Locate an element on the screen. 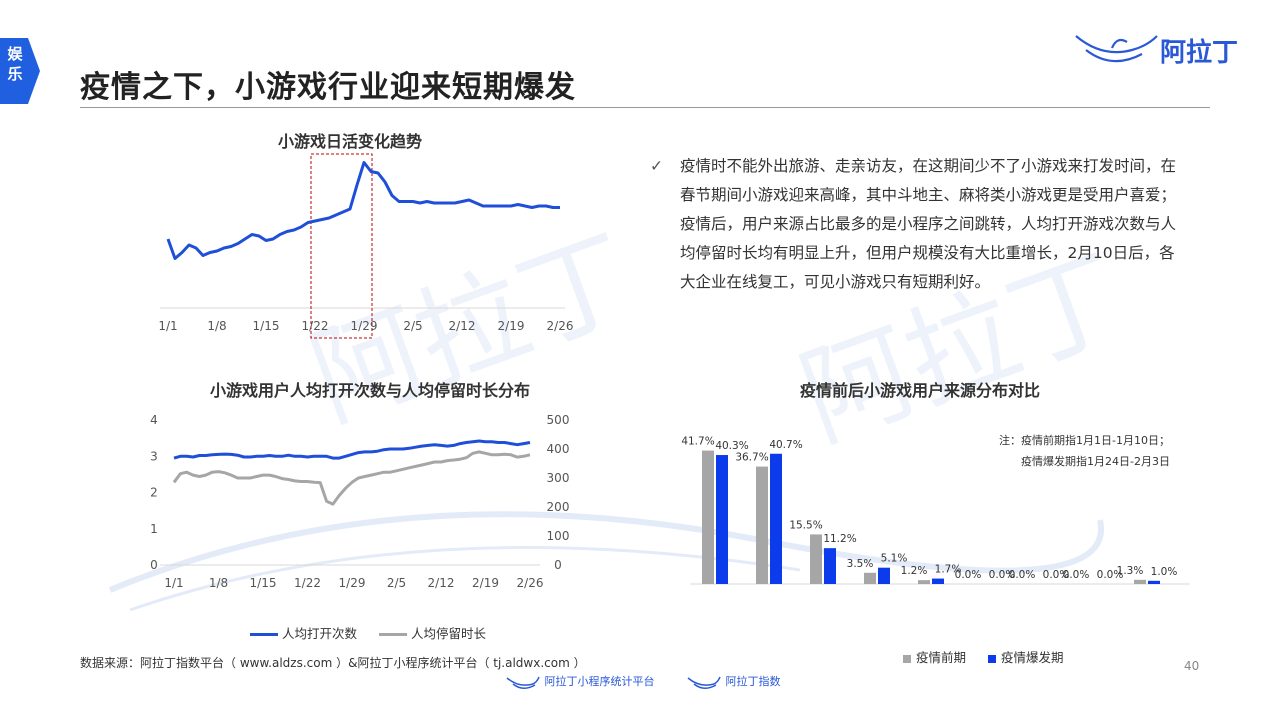 This screenshot has width=1280, height=720. chart2-legend: 人均打开次数 人均停留时长 is located at coordinates (377, 632).